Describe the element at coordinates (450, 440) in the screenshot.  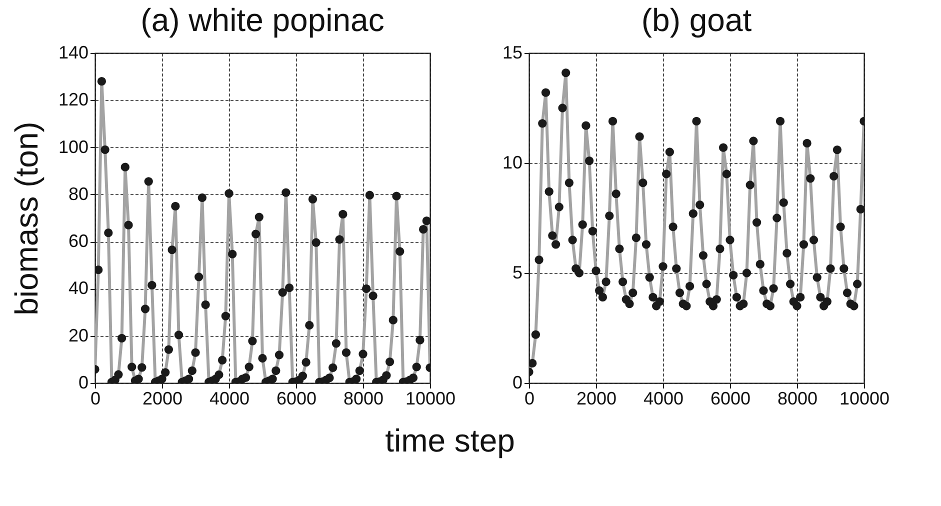
I see `x-axis-title: time step` at that location.